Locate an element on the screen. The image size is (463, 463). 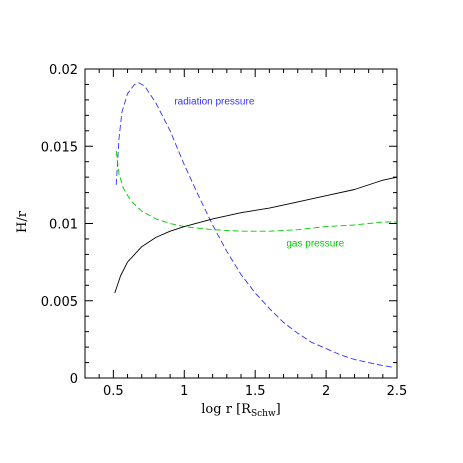
y-axis-label: H/r is located at coordinates (22, 221).